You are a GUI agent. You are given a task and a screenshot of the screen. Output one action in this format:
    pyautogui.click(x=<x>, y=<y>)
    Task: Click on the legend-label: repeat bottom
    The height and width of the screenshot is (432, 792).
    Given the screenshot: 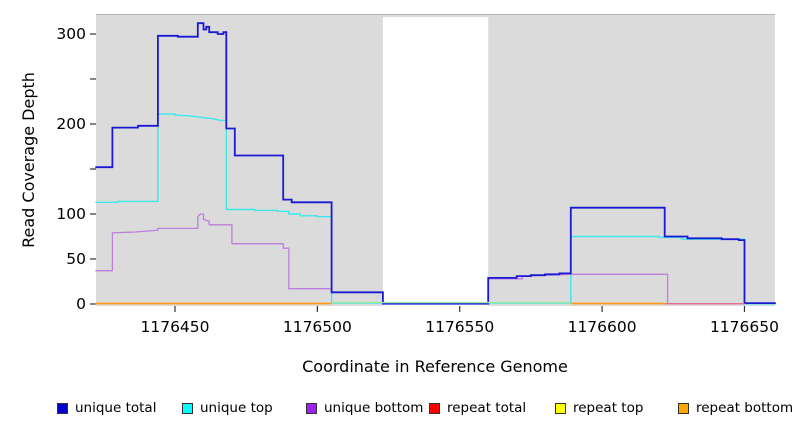 What is the action you would take?
    pyautogui.click(x=744, y=408)
    